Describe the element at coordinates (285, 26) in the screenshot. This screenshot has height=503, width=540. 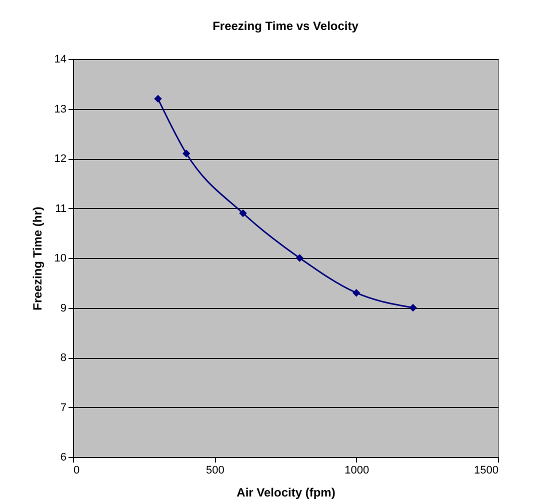
I see `chart-title: Freezing Time vs Velocity` at that location.